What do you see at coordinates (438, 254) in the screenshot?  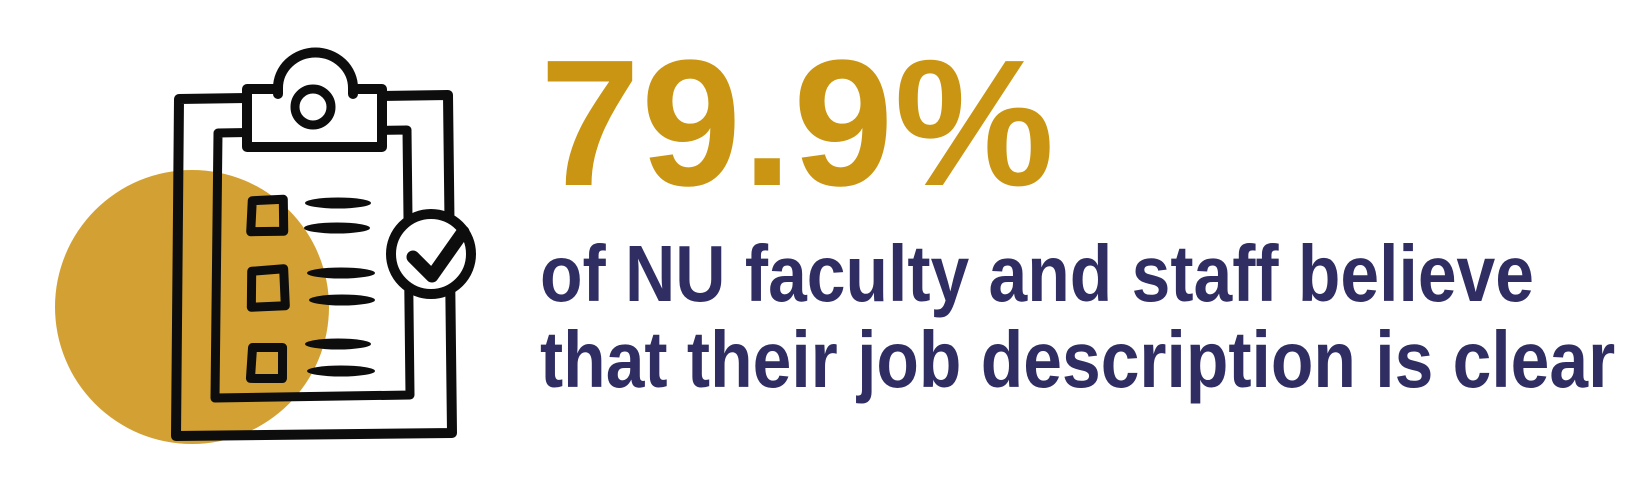 I see `checkmark-icon` at bounding box center [438, 254].